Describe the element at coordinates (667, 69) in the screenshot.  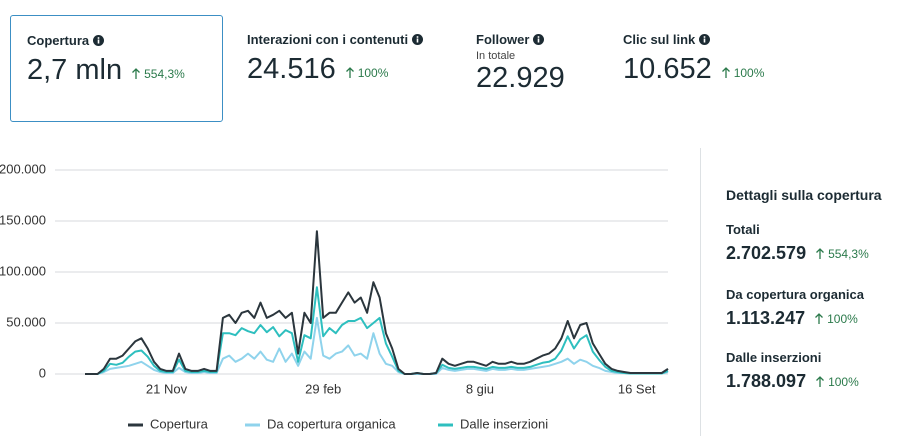
I see `metric-value: 10.652` at that location.